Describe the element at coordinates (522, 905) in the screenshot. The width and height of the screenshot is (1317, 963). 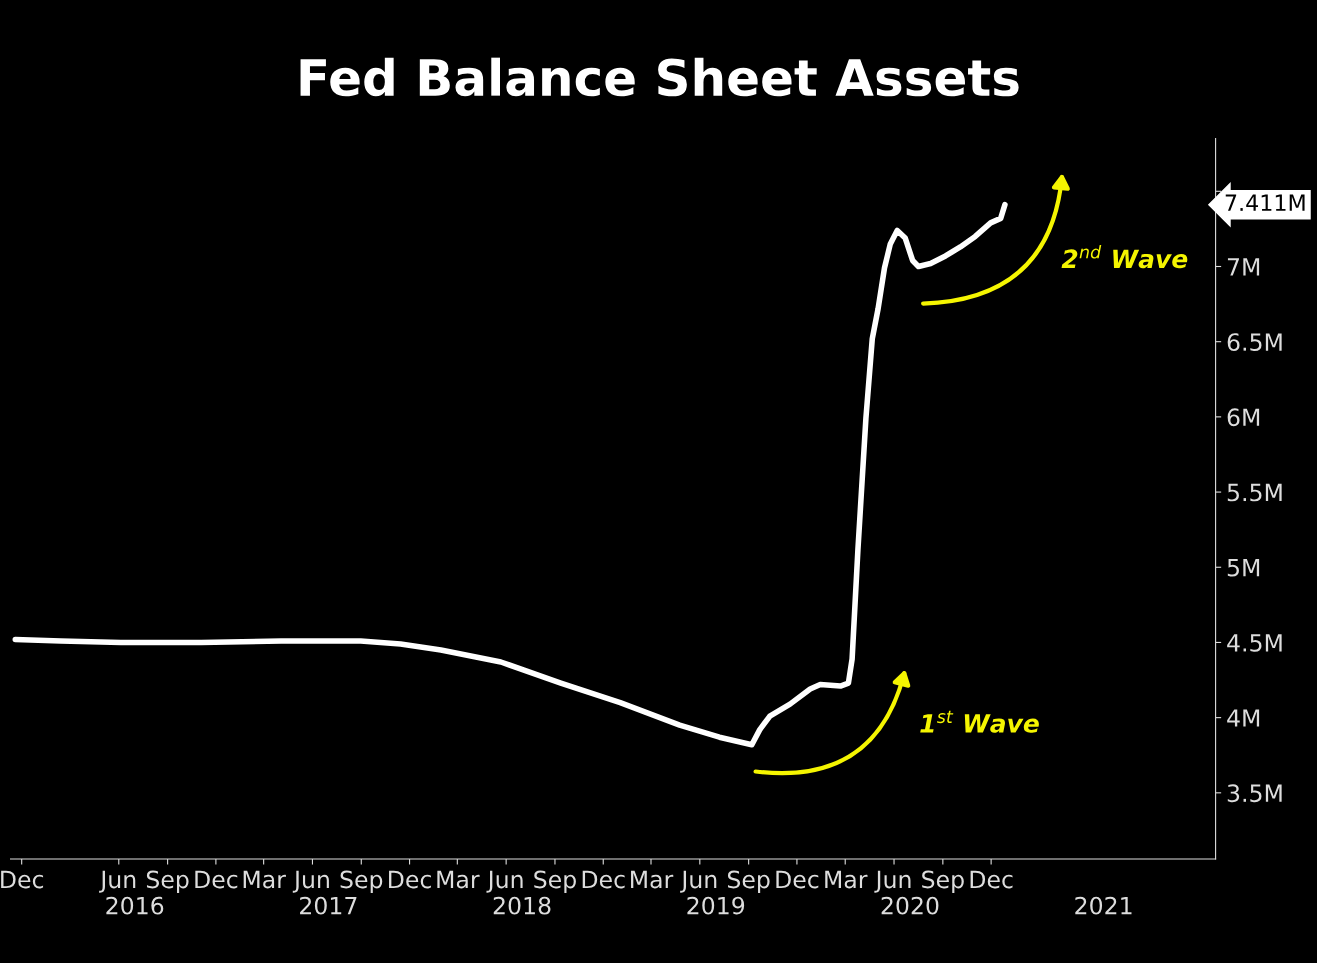
I see `x2-tick-label: 2018` at that location.